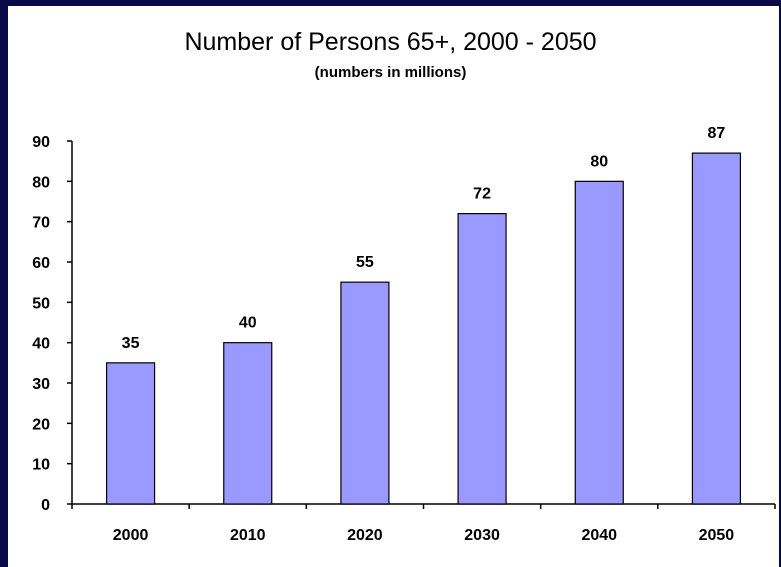 This screenshot has height=567, width=781. Describe the element at coordinates (130, 433) in the screenshot. I see `bar-2000` at that location.